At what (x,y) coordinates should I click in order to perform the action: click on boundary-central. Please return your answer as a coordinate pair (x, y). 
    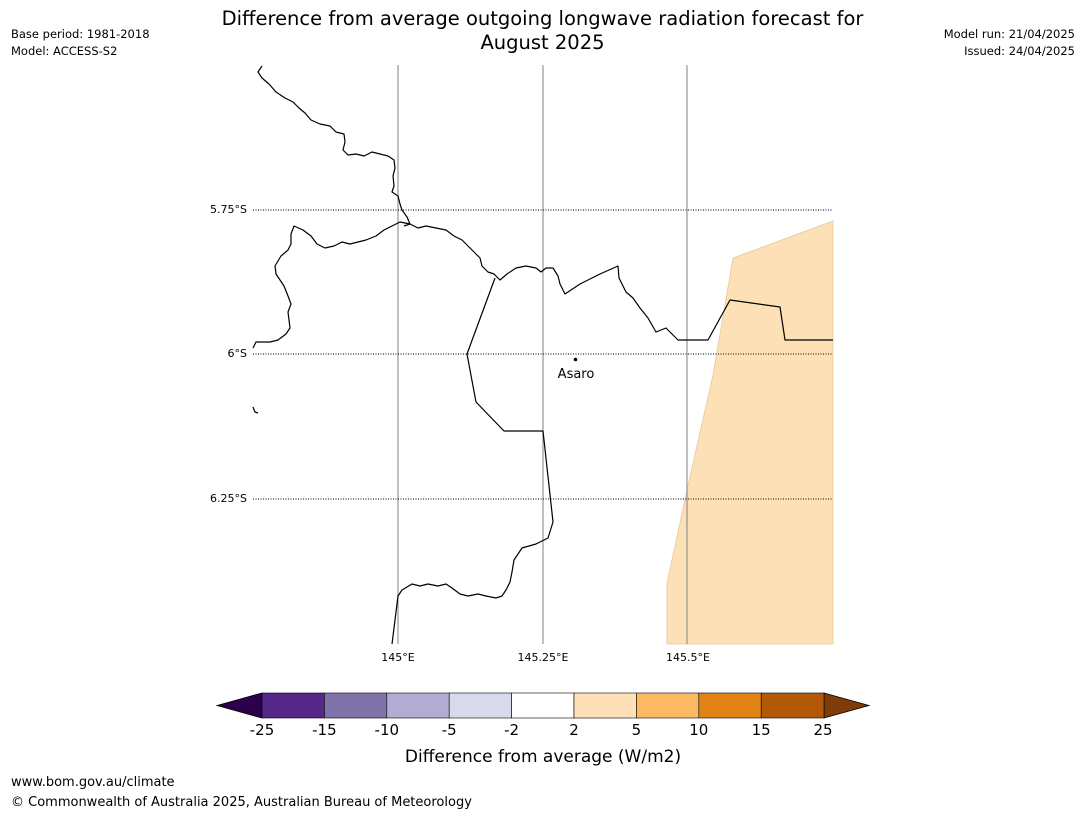
    Looking at the image, I should click on (542, 285).